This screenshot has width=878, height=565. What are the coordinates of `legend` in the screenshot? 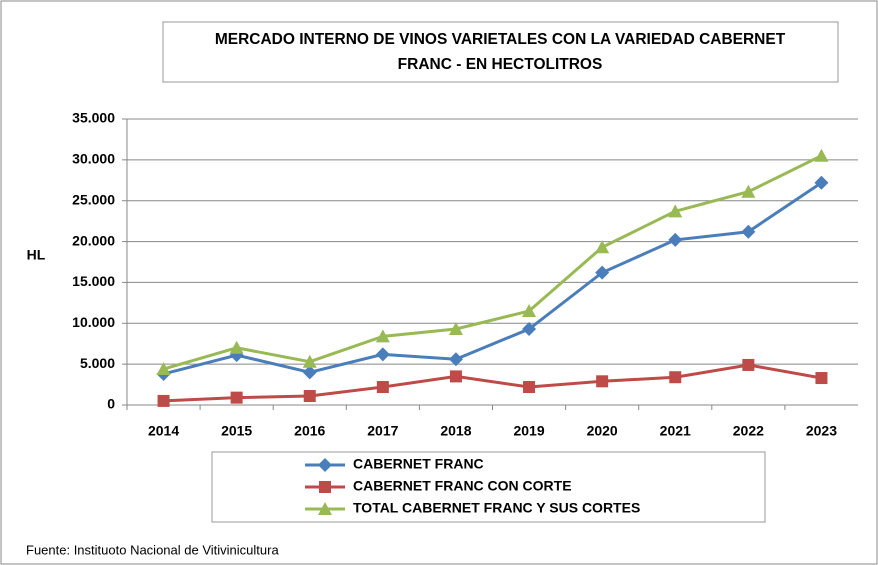 It's located at (488, 487).